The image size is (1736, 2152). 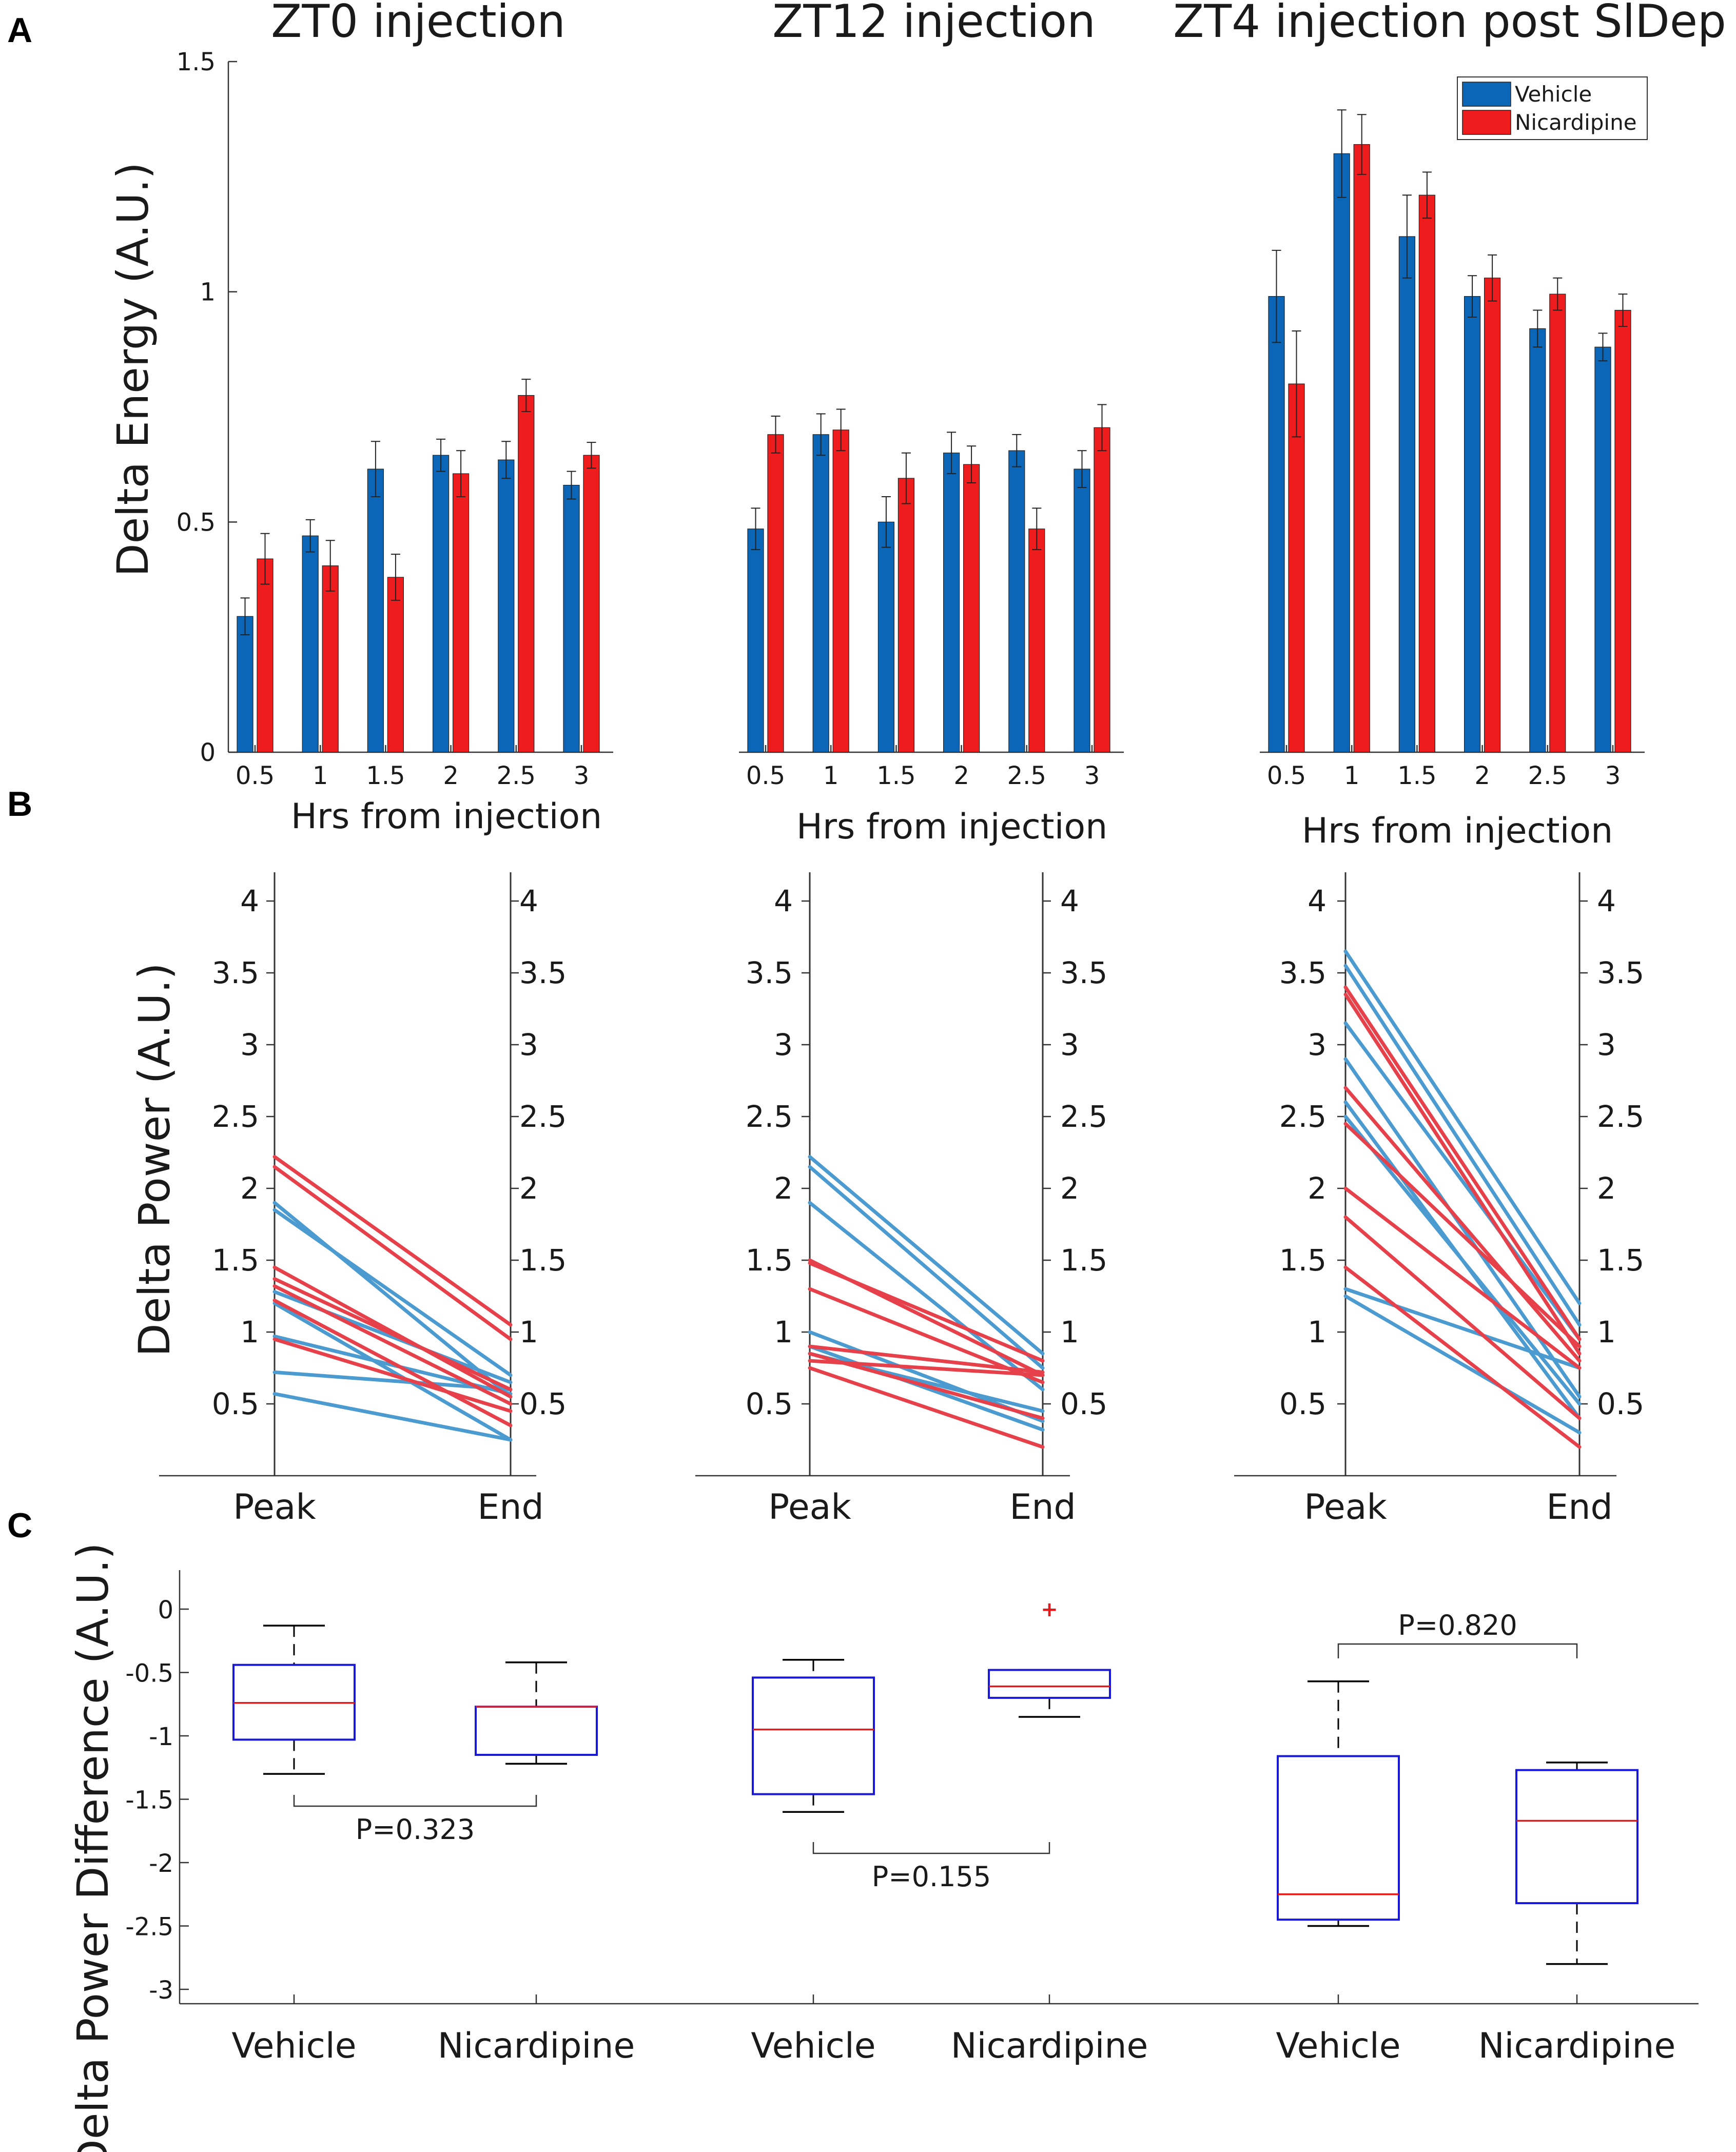 What do you see at coordinates (931, 1868) in the screenshot?
I see `comparison-bracket: P=0.155` at bounding box center [931, 1868].